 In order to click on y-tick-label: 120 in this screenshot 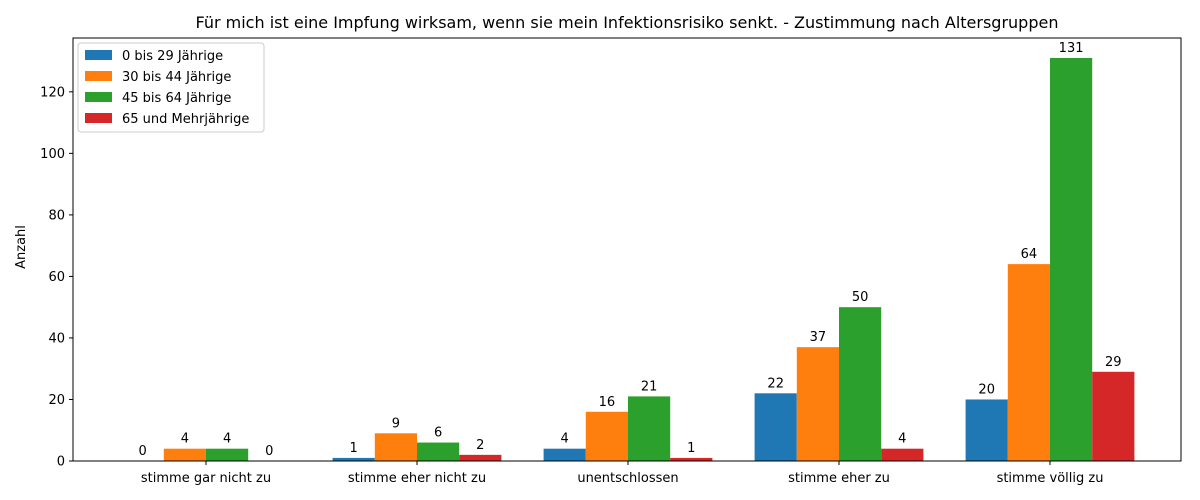, I will do `click(52, 92)`.